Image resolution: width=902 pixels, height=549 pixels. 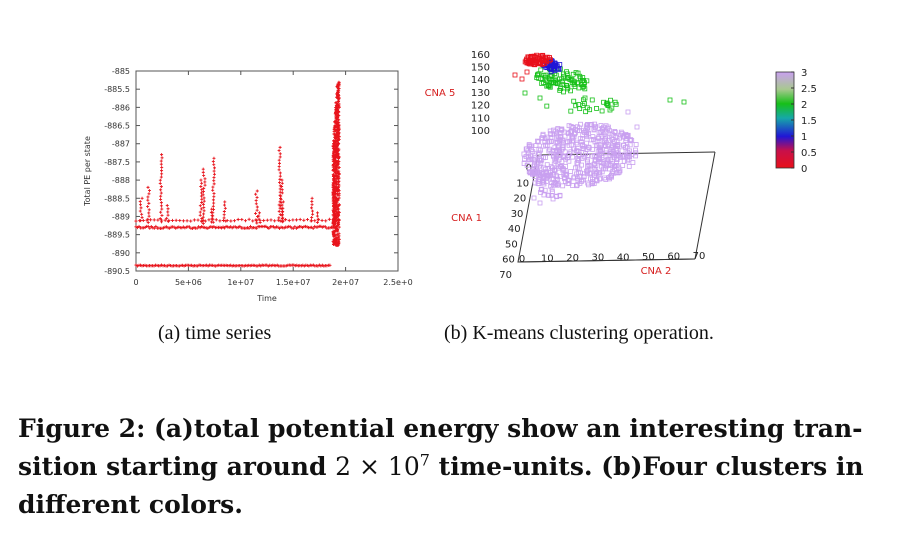 What do you see at coordinates (673, 256) in the screenshot?
I see `cna2-tick-label: 60` at bounding box center [673, 256].